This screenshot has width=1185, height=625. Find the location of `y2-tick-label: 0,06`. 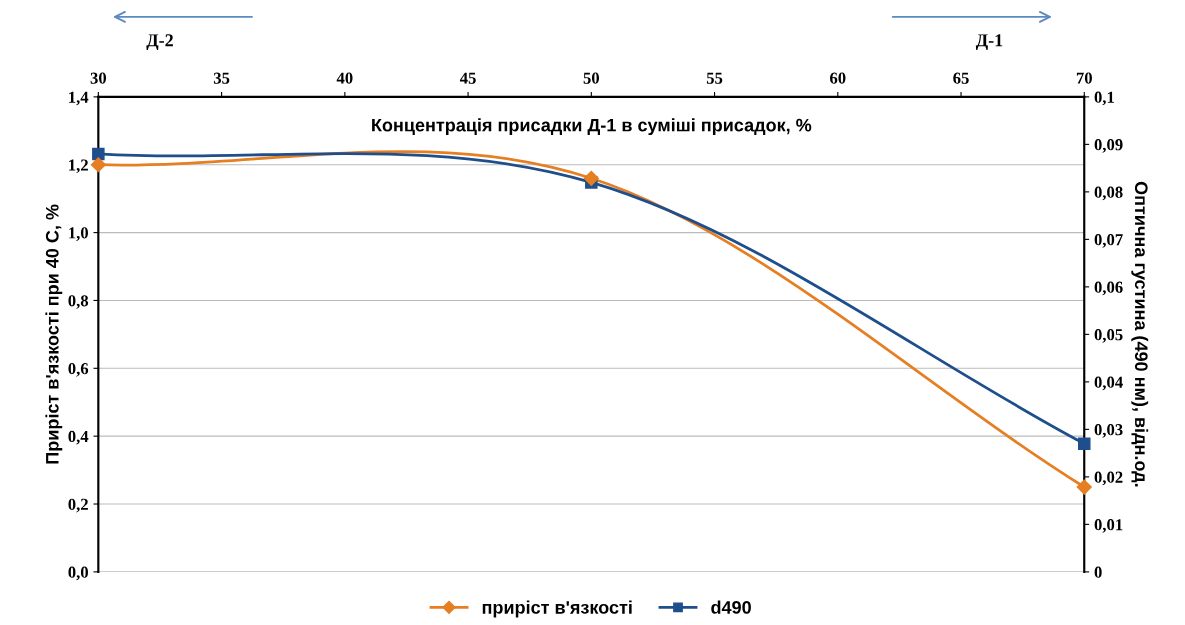

y2-tick-label: 0,06 is located at coordinates (1108, 288).